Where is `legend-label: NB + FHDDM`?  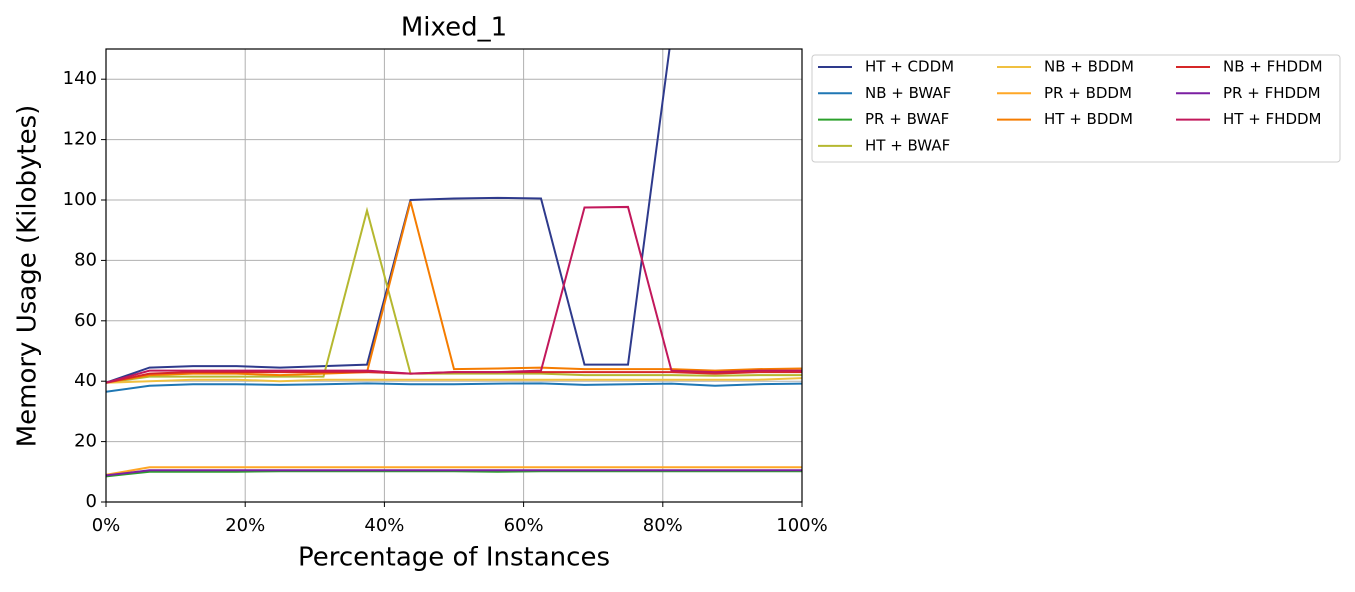 legend-label: NB + FHDDM is located at coordinates (1273, 67).